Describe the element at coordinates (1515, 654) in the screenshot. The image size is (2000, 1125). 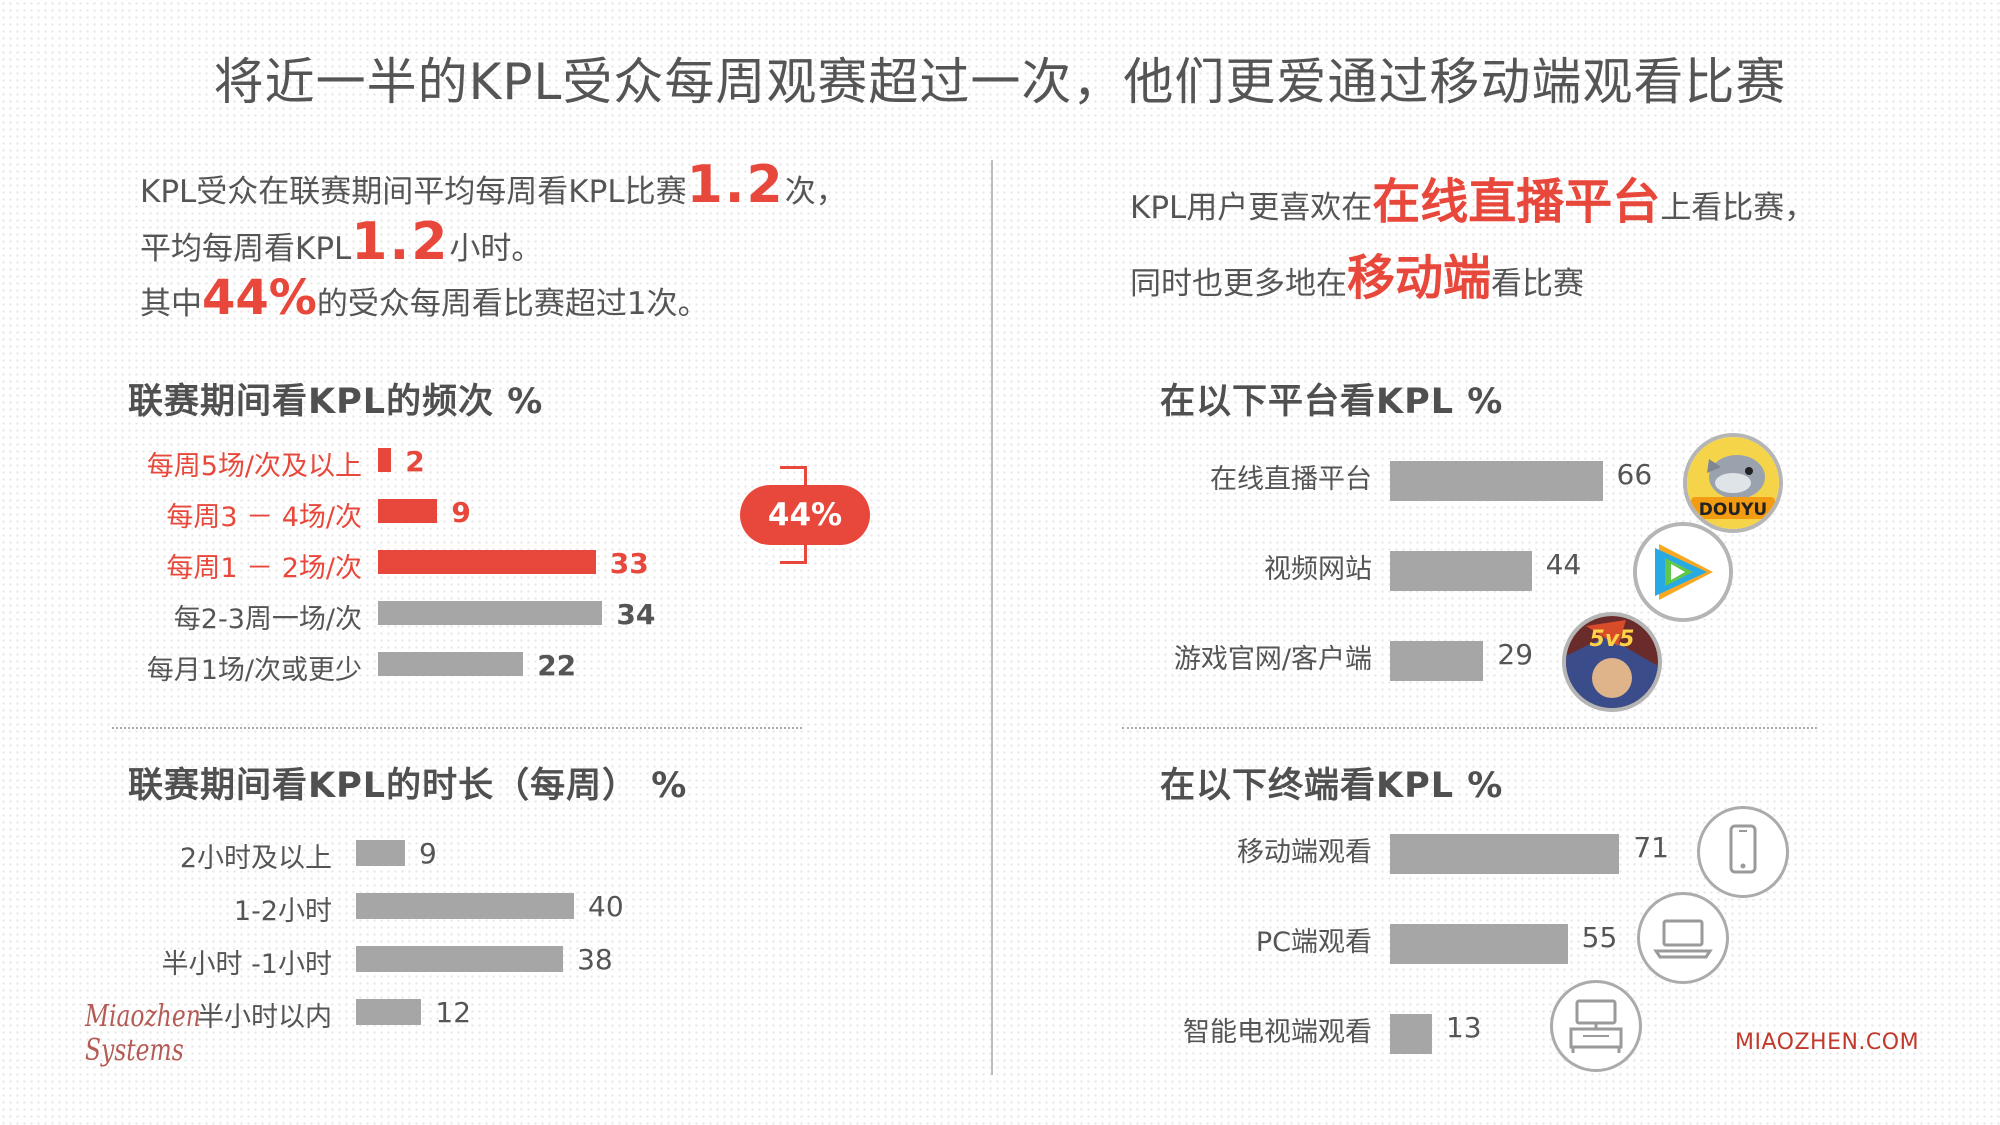
I see `bar-value: 29` at that location.